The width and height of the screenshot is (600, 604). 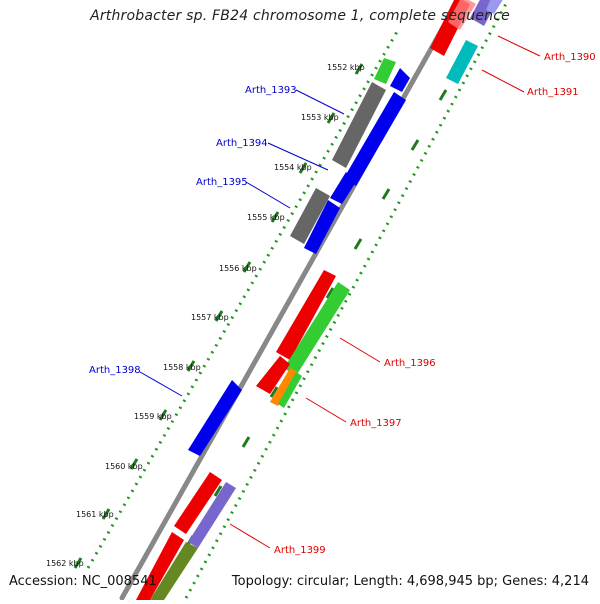 I want to click on kbp-label: 1558 kbp, so click(x=182, y=367).